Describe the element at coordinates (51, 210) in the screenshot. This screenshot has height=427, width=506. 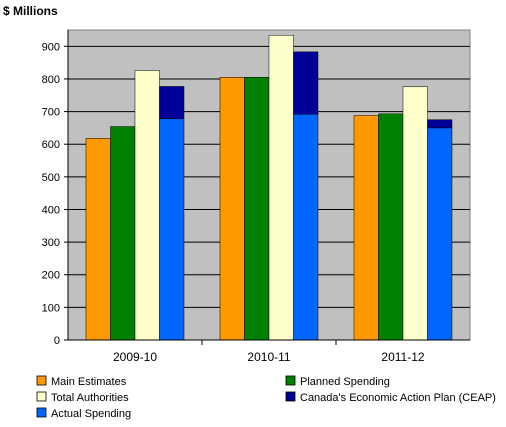
I see `y-tick-label: 400` at that location.